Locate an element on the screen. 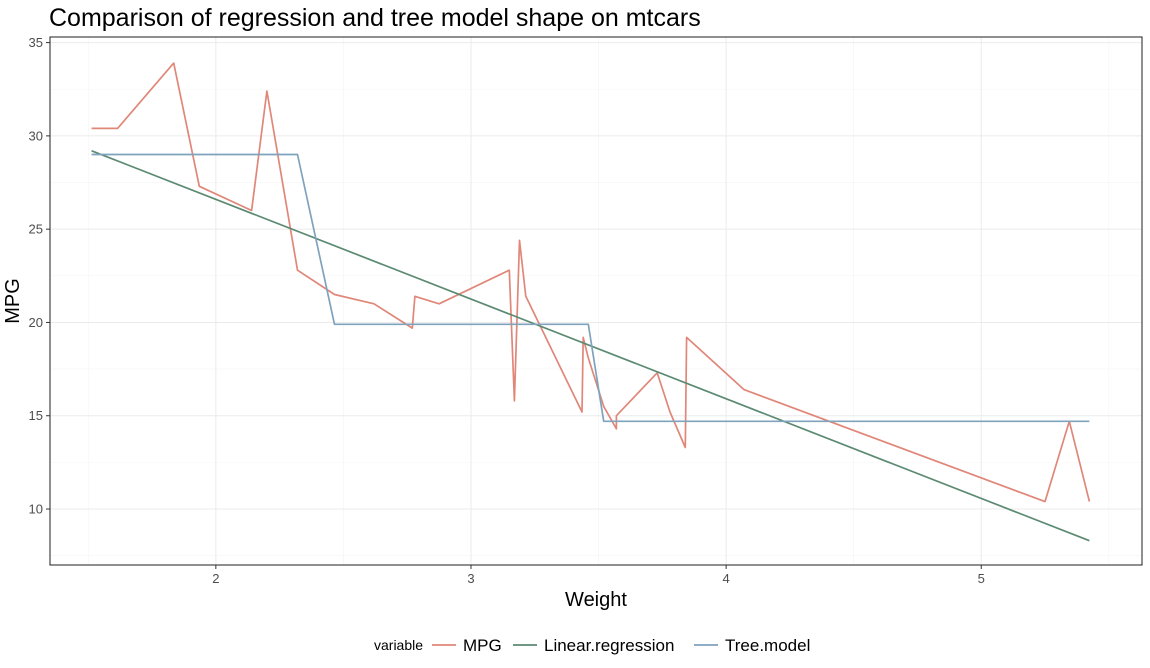 Image resolution: width=1150 pixels, height=668 pixels. legend: variable MPG Linear.regression Tree.model is located at coordinates (592, 645).